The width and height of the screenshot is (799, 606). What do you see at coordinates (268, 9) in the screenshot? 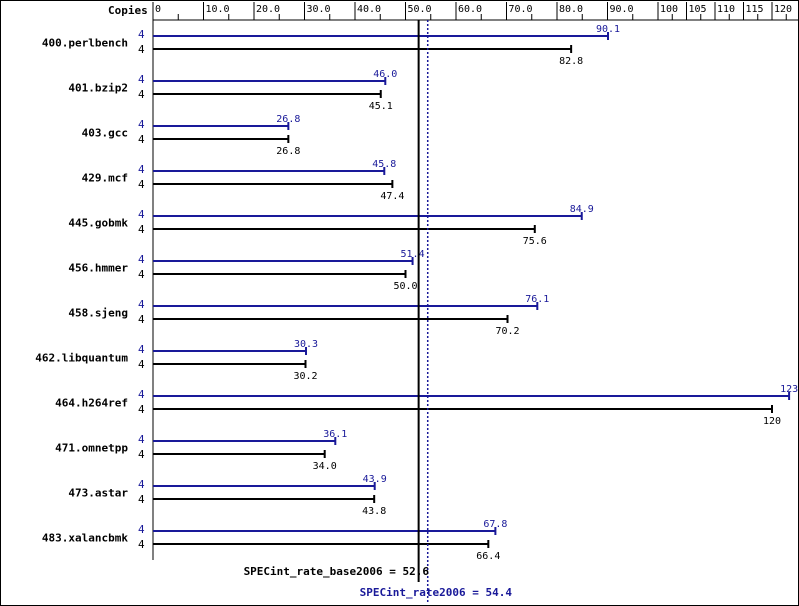
I see `x-tick-label: 20.0` at bounding box center [268, 9].